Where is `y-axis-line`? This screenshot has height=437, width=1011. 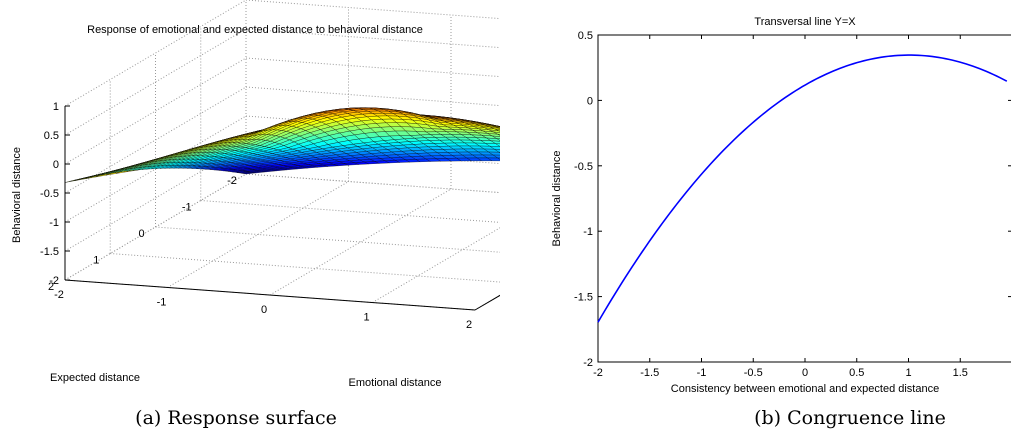
y-axis-line is located at coordinates (487, 302).